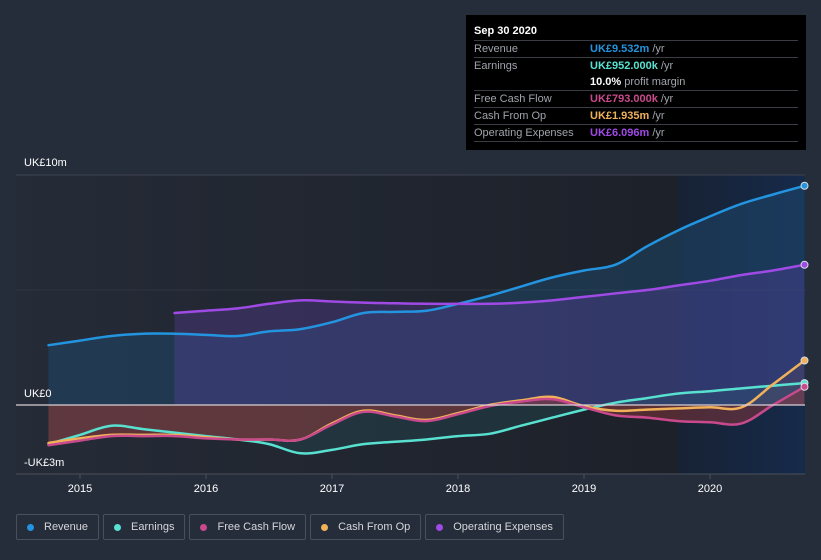 The width and height of the screenshot is (821, 560). I want to click on legend-item-operating-expenses: Operating Expenses, so click(494, 527).